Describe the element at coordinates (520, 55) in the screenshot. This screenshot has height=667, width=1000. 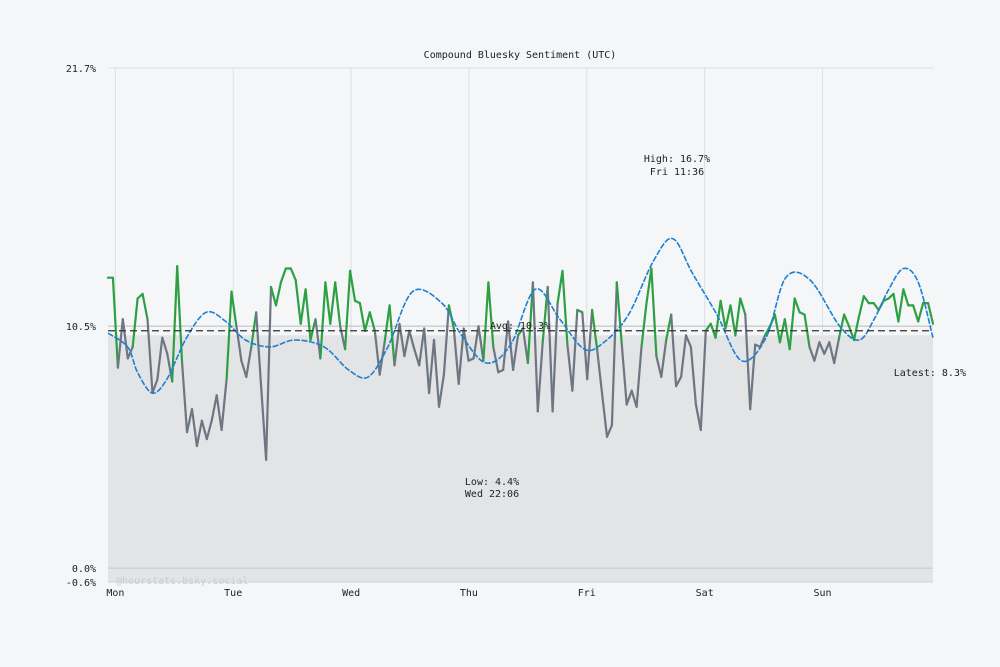
I see `chart-title: Compound Bluesky Sentiment (UTC)` at that location.